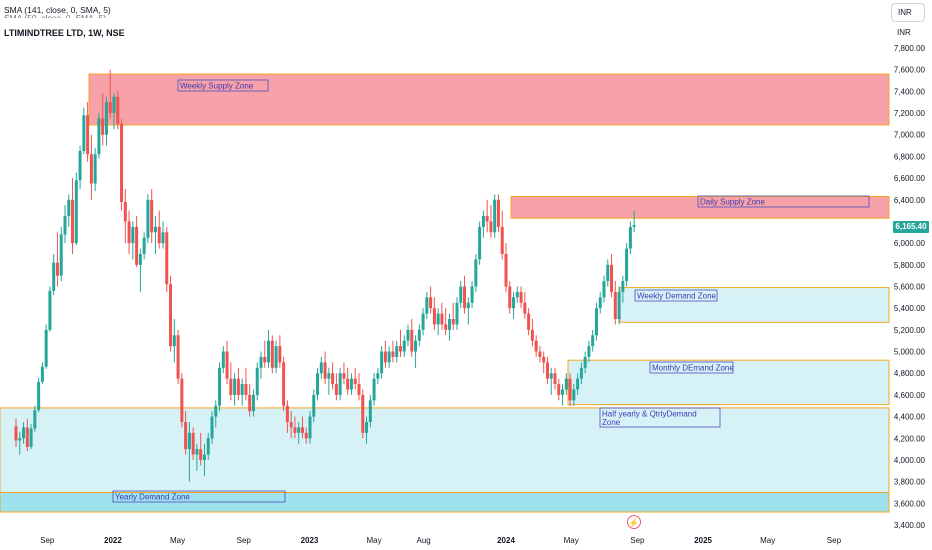 The width and height of the screenshot is (932, 550). What do you see at coordinates (445, 450) in the screenshot?
I see `zone-box` at bounding box center [445, 450].